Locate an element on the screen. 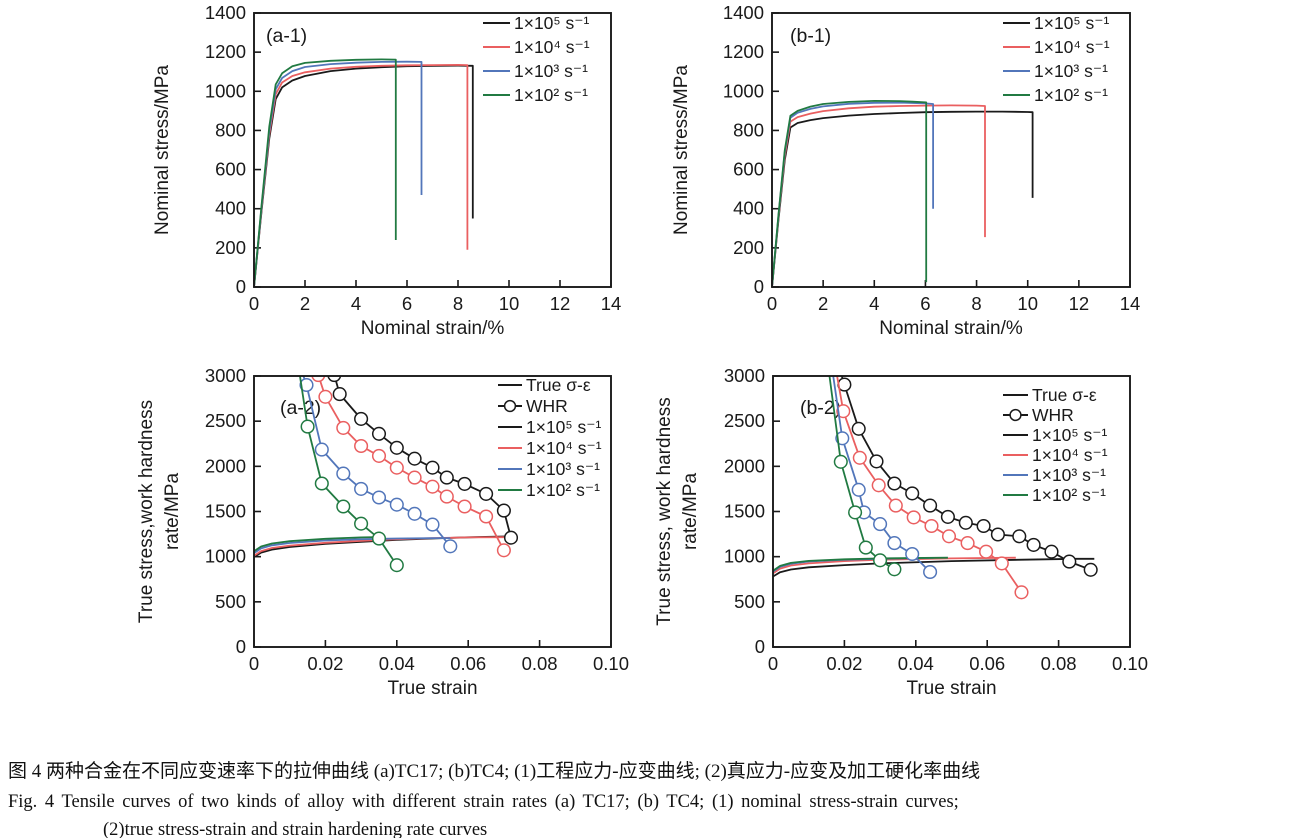 This screenshot has width=1306, height=838. x-tick-label: 2 is located at coordinates (305, 303).